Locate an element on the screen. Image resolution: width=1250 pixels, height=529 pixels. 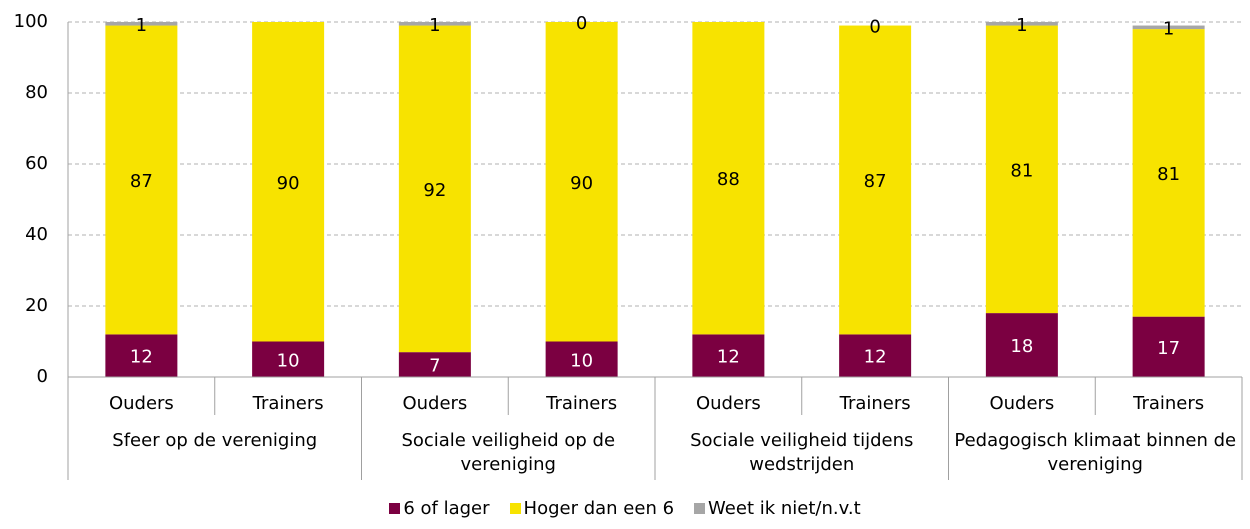
data-label: 92 is located at coordinates (434, 190).